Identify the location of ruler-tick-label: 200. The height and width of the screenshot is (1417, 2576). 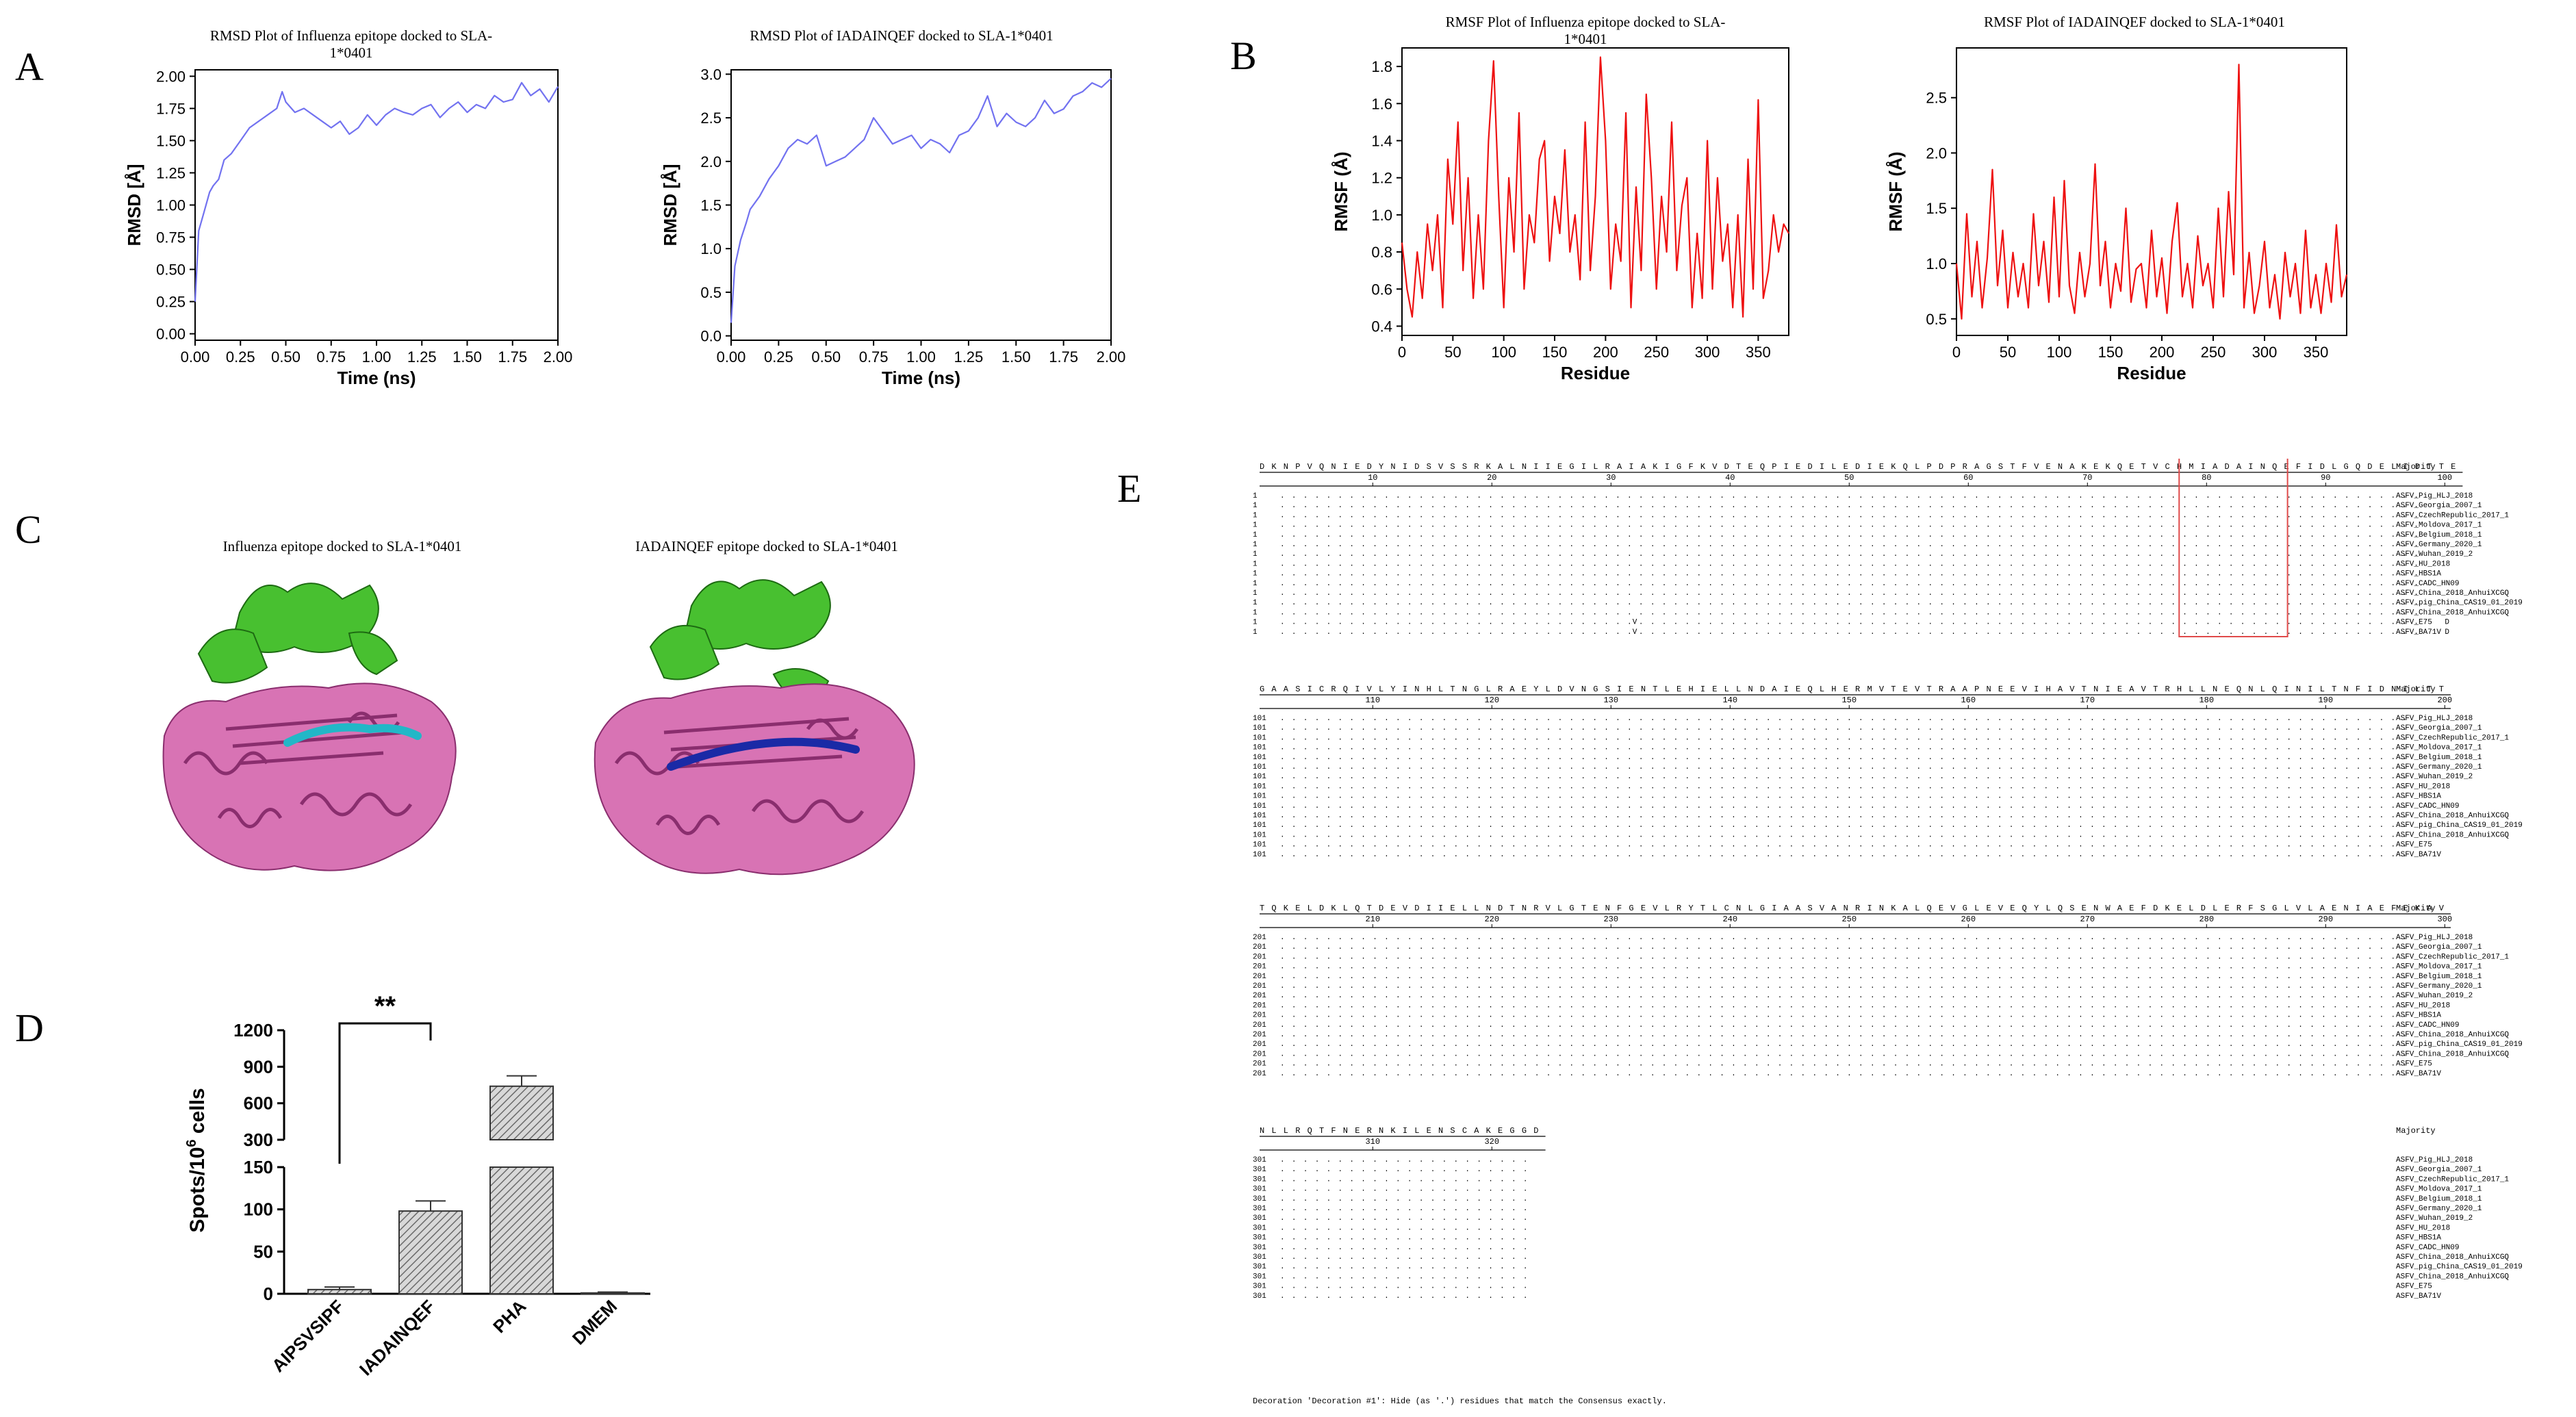
(2444, 700).